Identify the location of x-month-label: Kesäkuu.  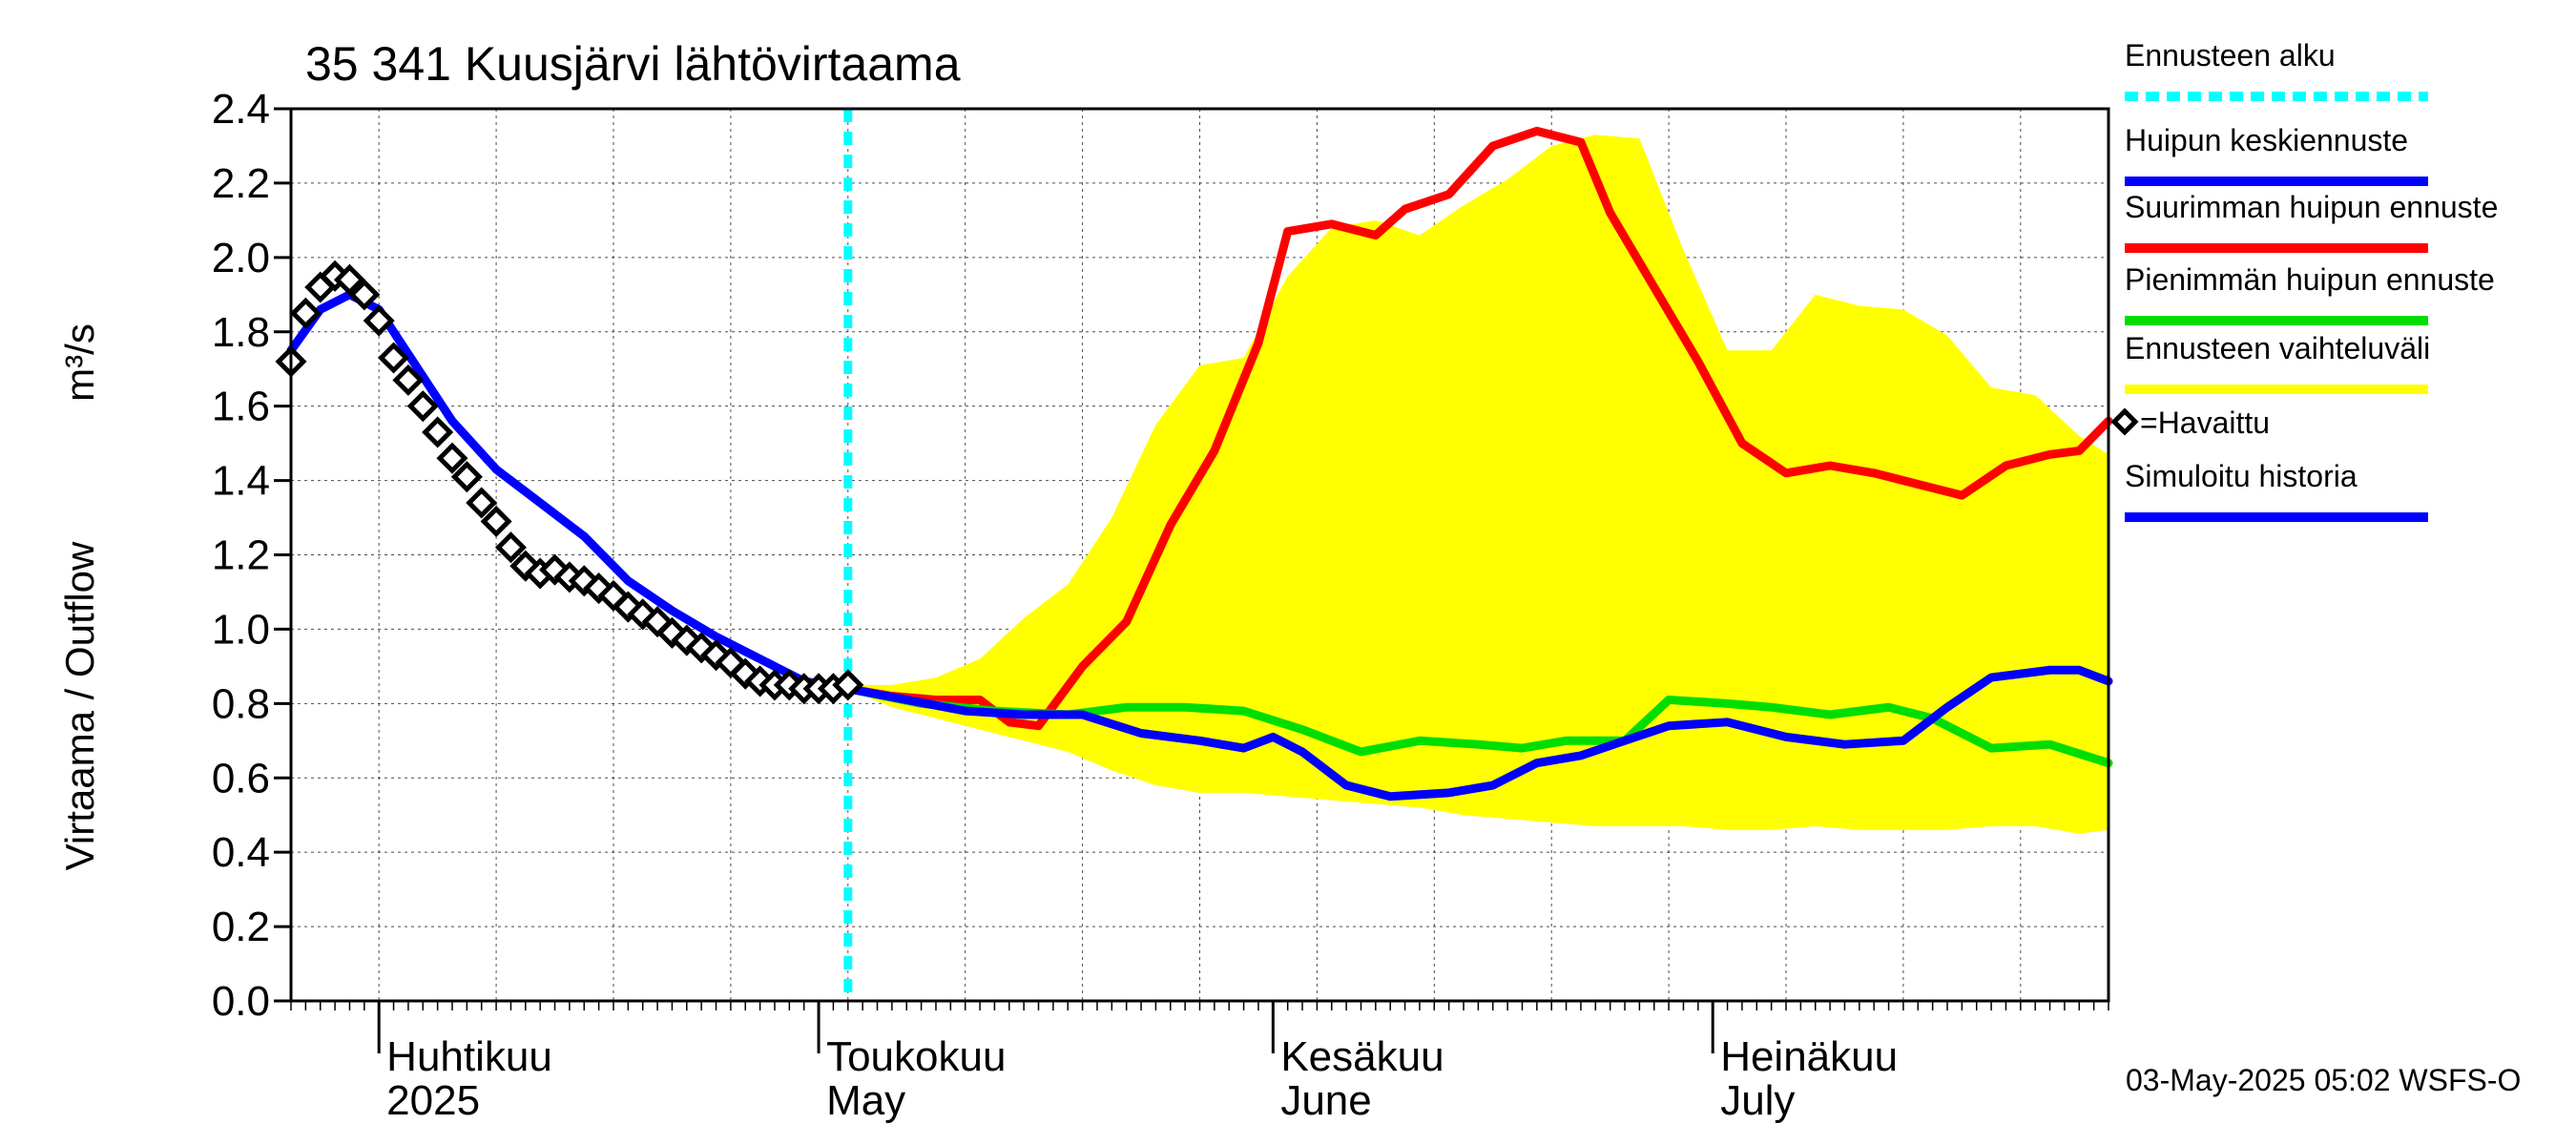
(1362, 1056).